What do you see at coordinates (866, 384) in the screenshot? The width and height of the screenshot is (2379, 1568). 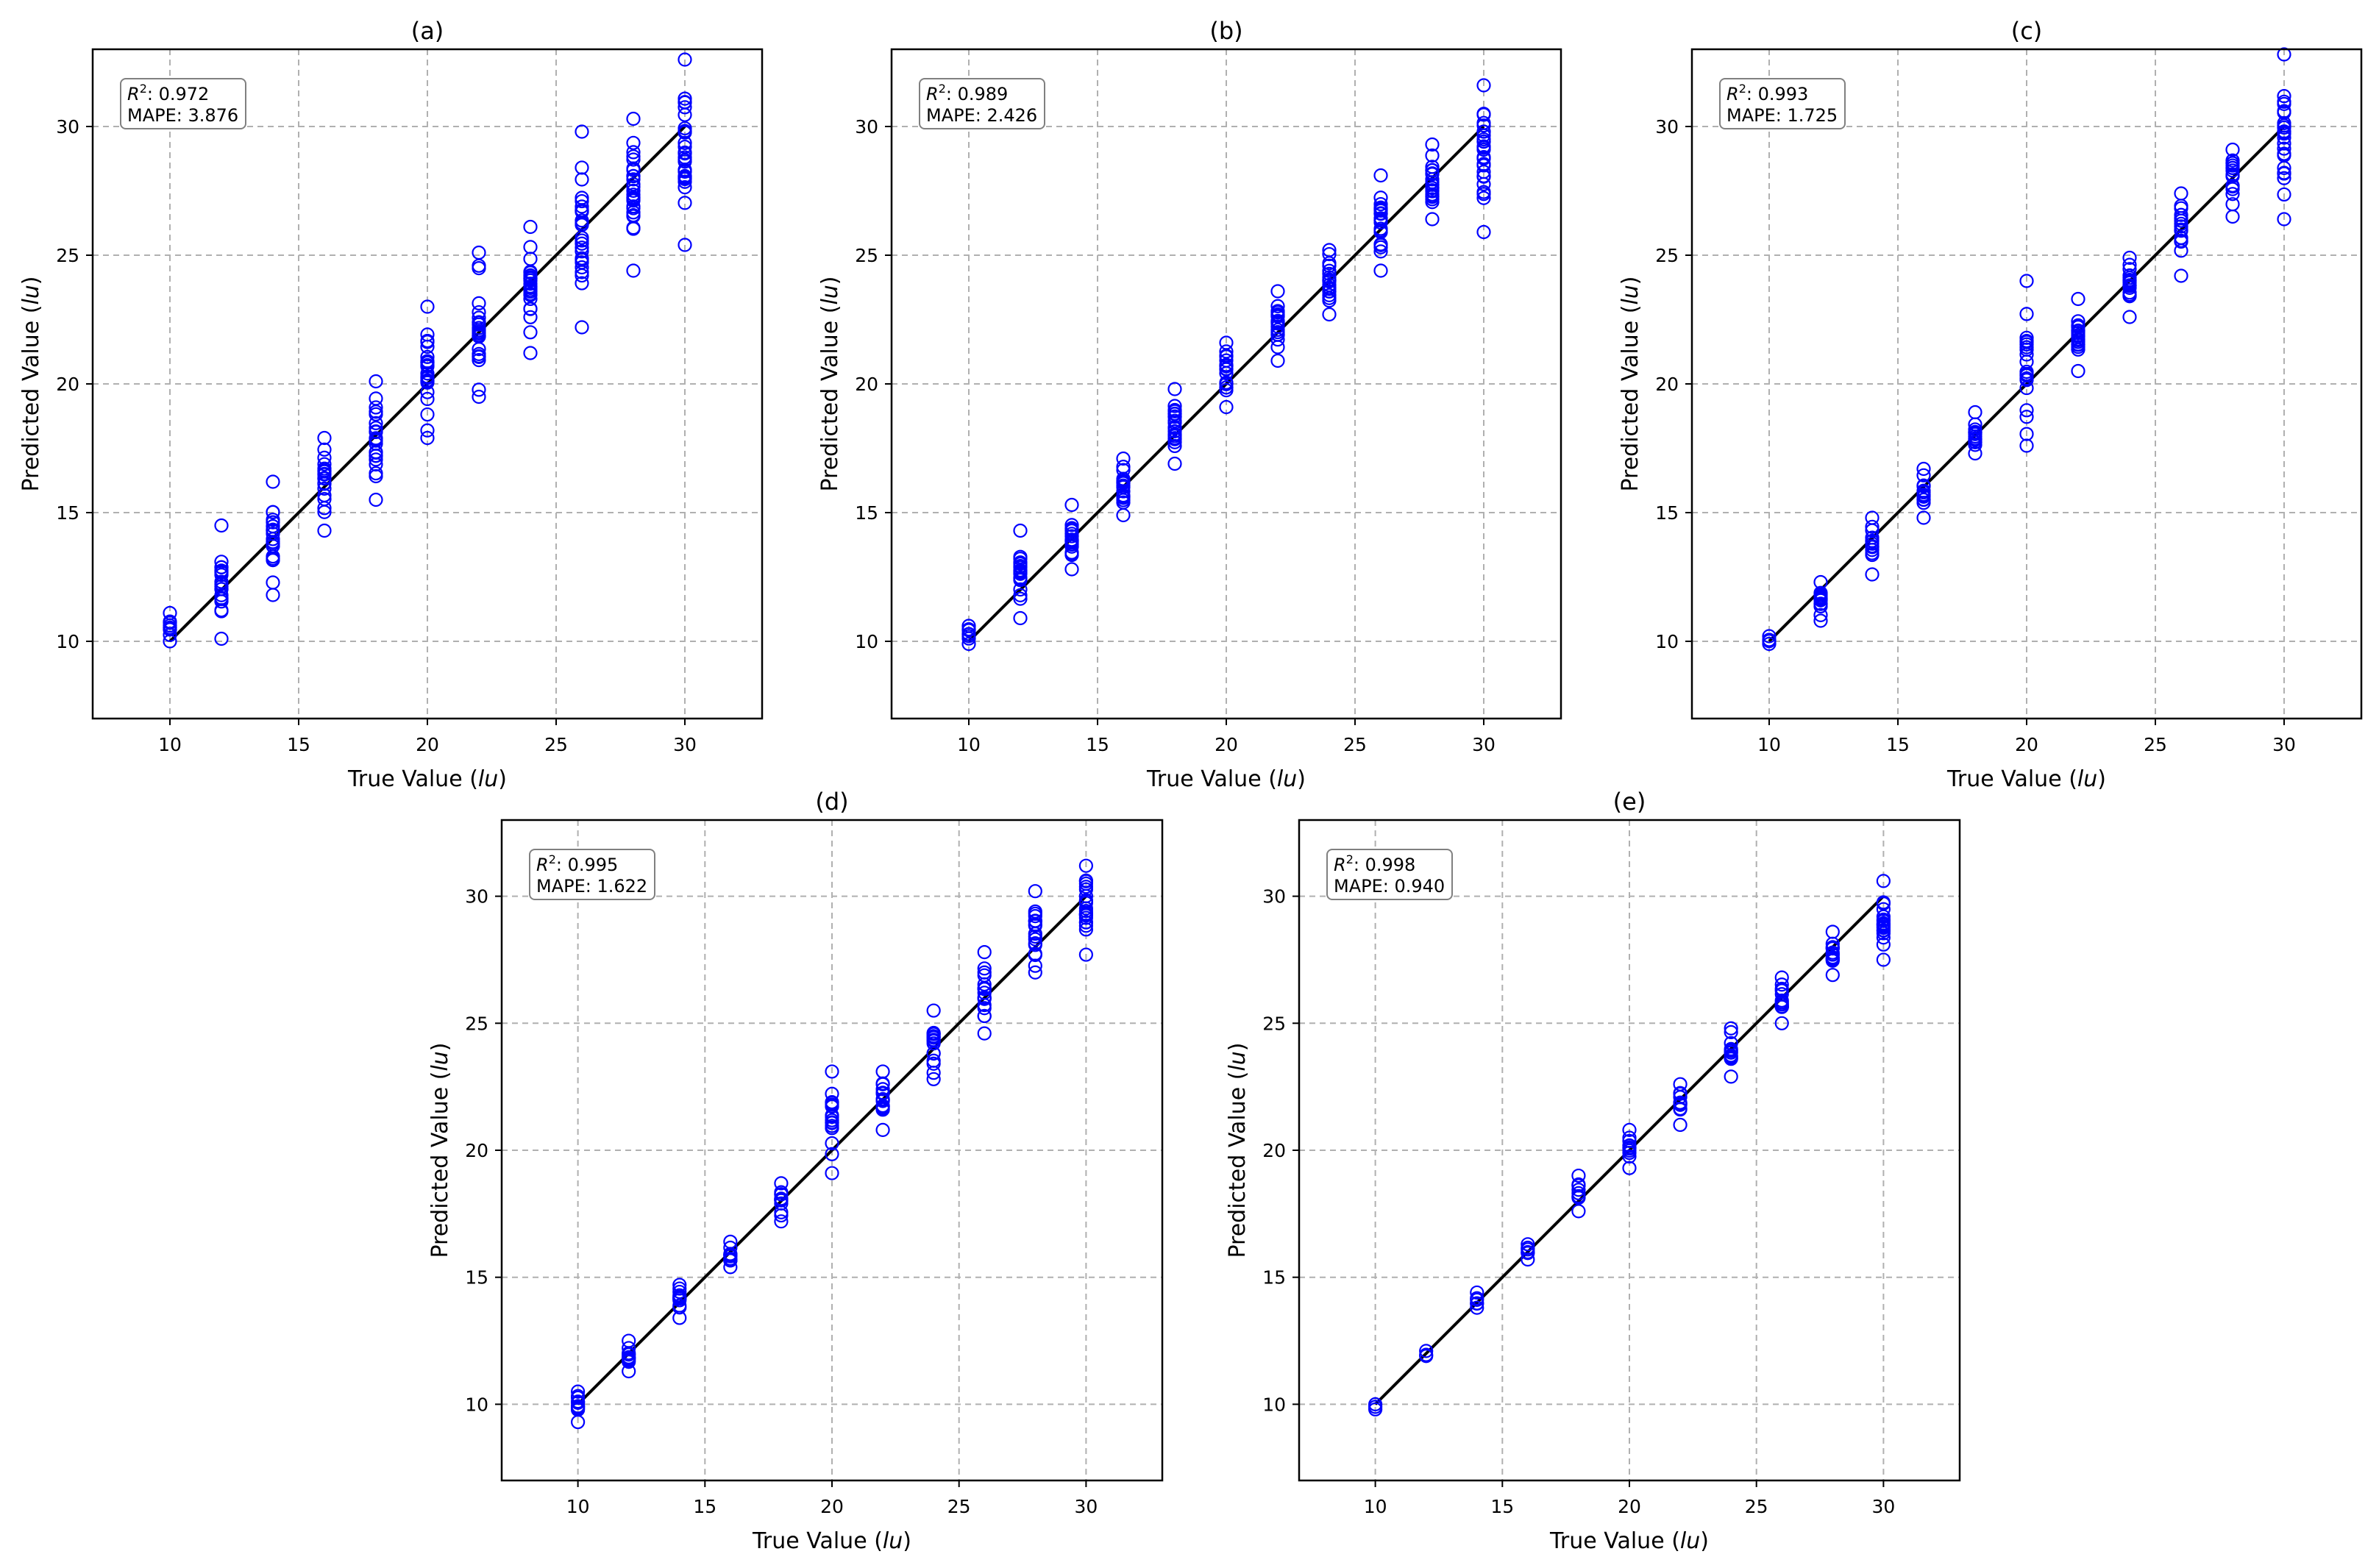 I see `y-tick-label: 20` at bounding box center [866, 384].